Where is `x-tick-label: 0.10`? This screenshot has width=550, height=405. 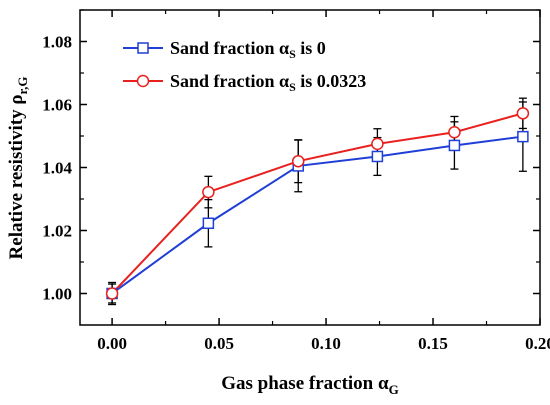 x-tick-label: 0.10 is located at coordinates (326, 343).